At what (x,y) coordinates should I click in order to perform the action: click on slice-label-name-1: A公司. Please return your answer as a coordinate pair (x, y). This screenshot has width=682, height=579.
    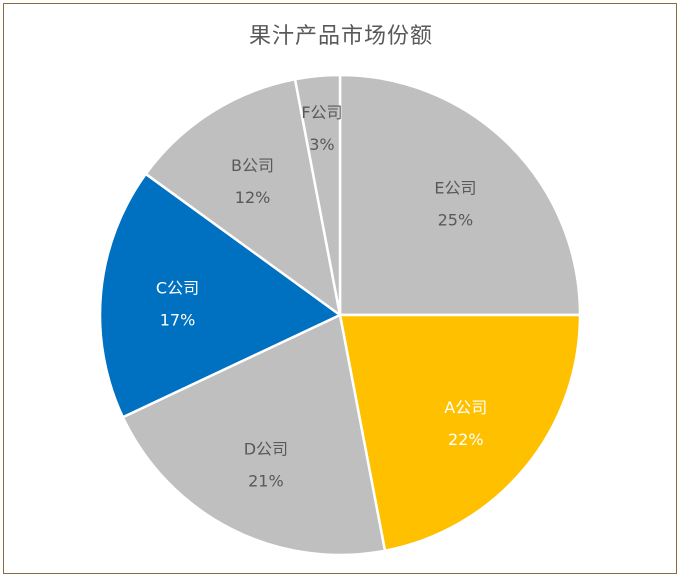
    Looking at the image, I should click on (465, 407).